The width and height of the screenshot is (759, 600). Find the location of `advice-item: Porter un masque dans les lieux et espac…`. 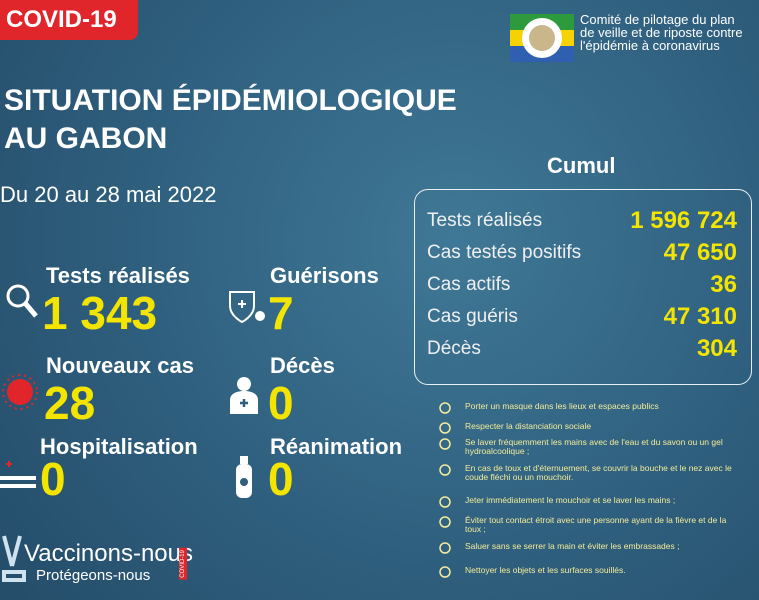

advice-item: Porter un masque dans les lieux et espac… is located at coordinates (586, 408).